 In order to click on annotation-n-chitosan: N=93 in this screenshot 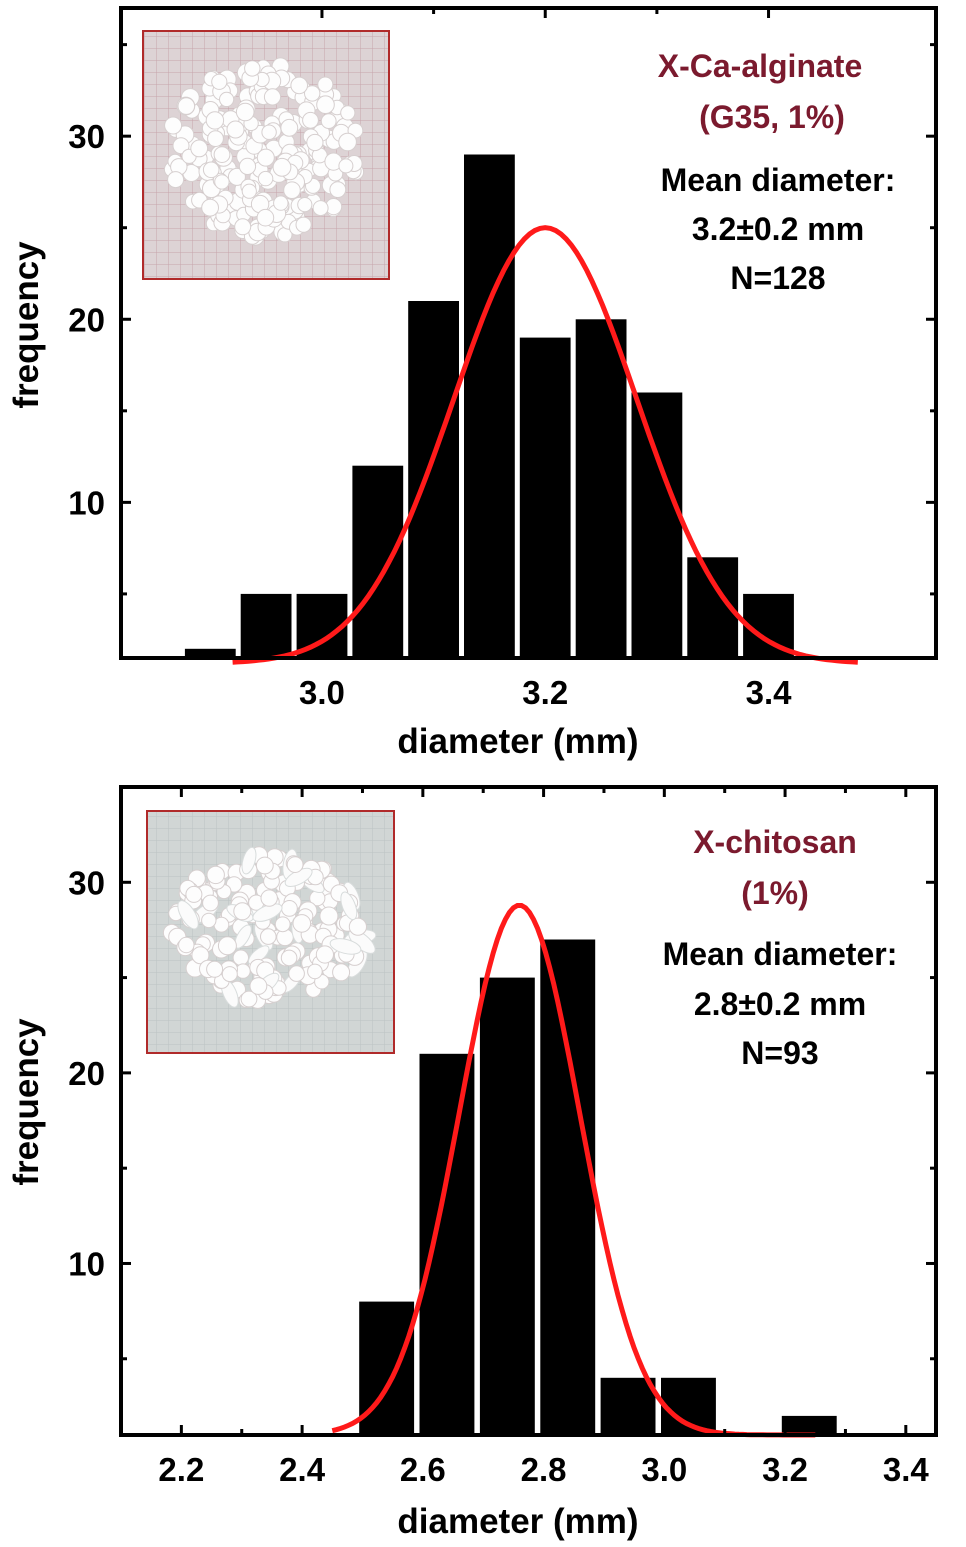, I will do `click(779, 1053)`.